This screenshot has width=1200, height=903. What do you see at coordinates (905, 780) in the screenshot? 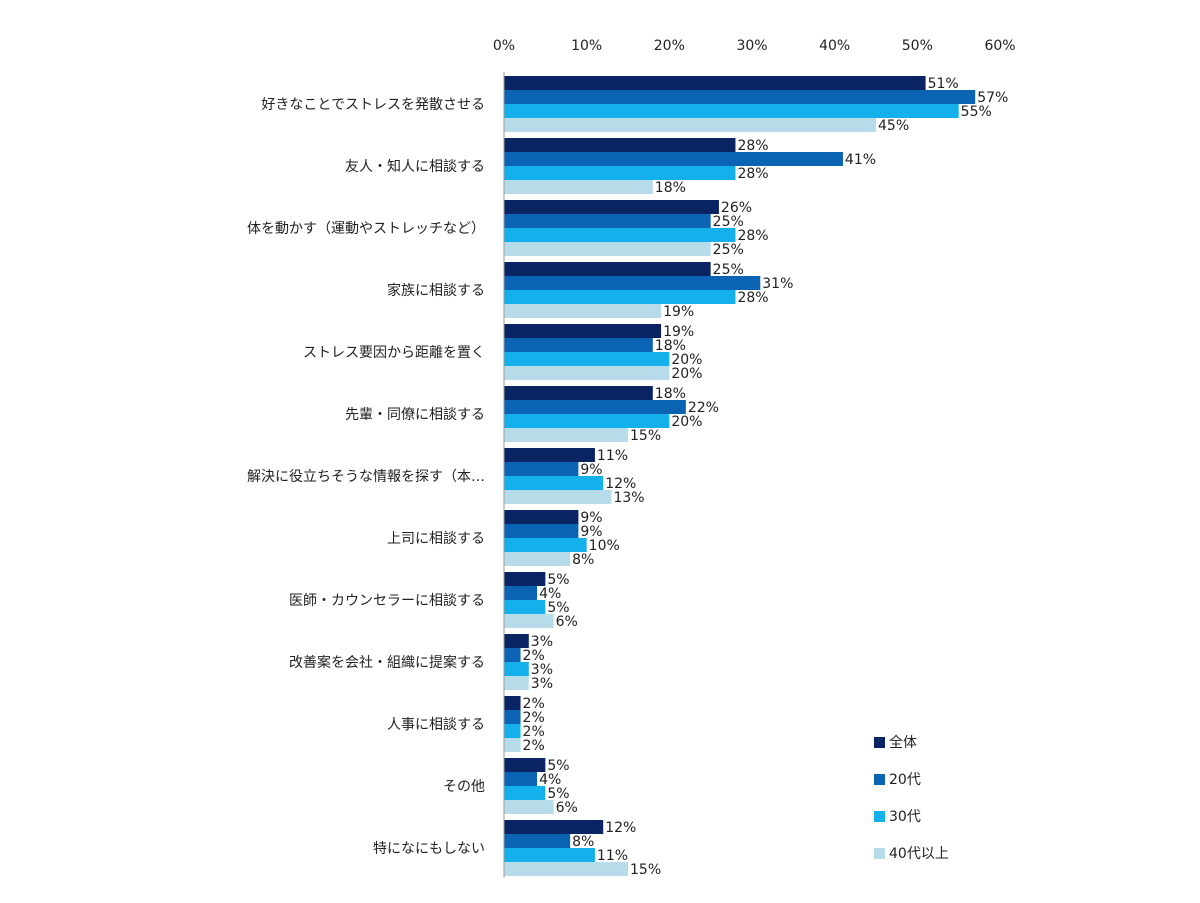
I see `legend-label: 20代` at bounding box center [905, 780].